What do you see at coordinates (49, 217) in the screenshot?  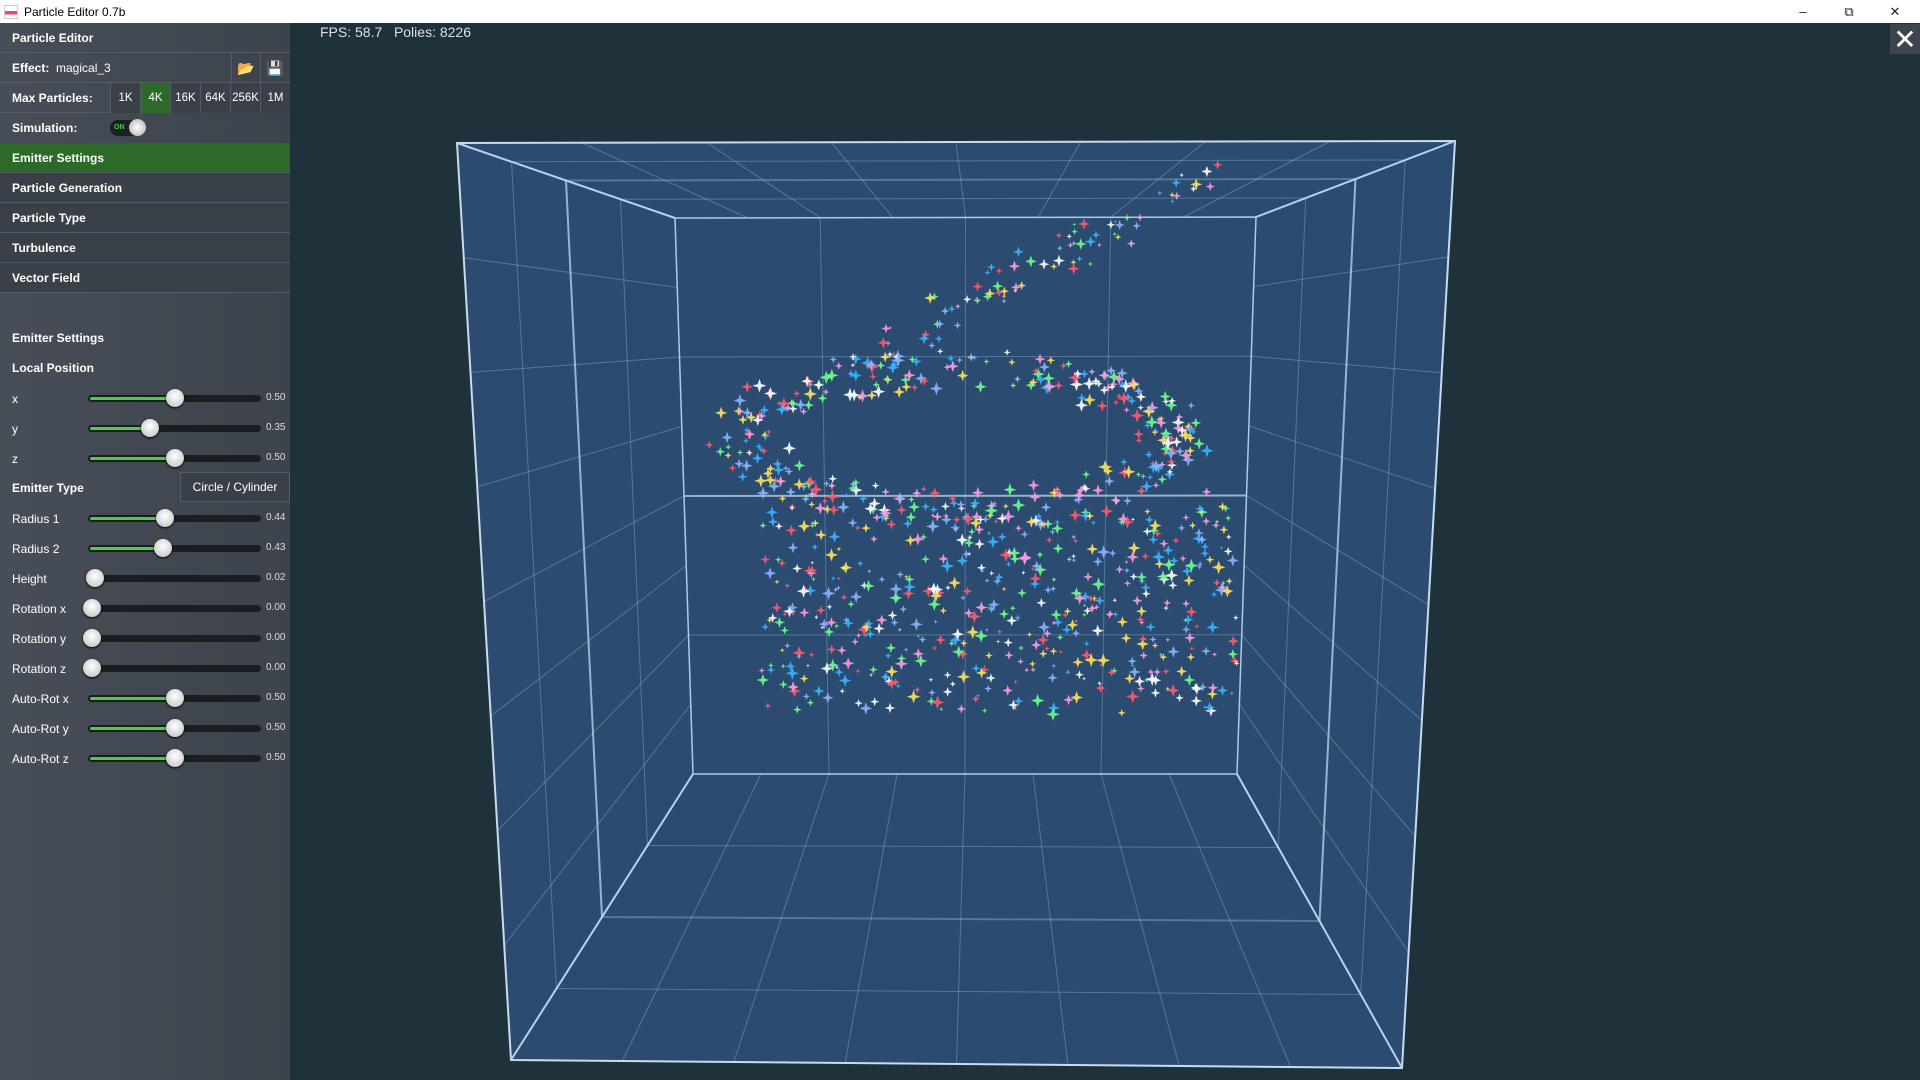 I see `nav-label: Particle Type` at bounding box center [49, 217].